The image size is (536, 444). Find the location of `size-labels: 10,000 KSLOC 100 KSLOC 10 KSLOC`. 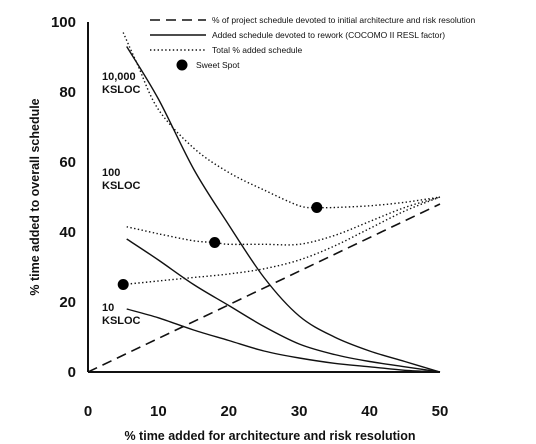

size-labels: 10,000 KSLOC 100 KSLOC 10 KSLOC is located at coordinates (121, 199).